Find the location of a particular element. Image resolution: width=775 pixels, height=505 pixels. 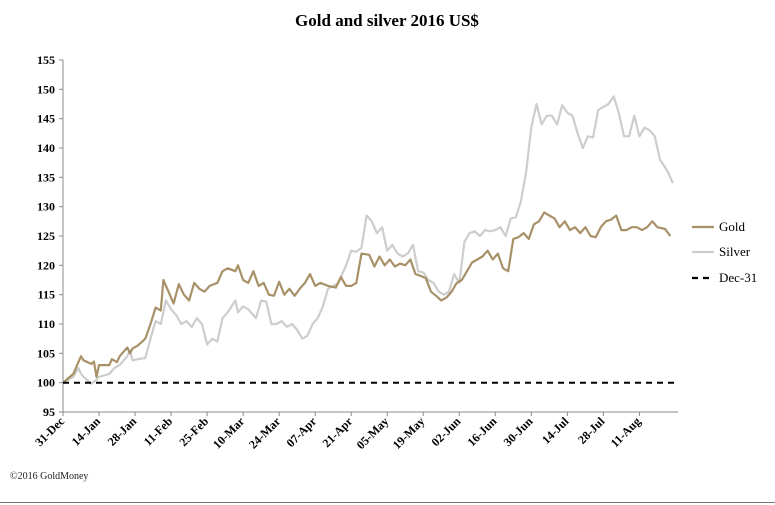

legend: Gold Silver Dec-31 is located at coordinates (724, 252).